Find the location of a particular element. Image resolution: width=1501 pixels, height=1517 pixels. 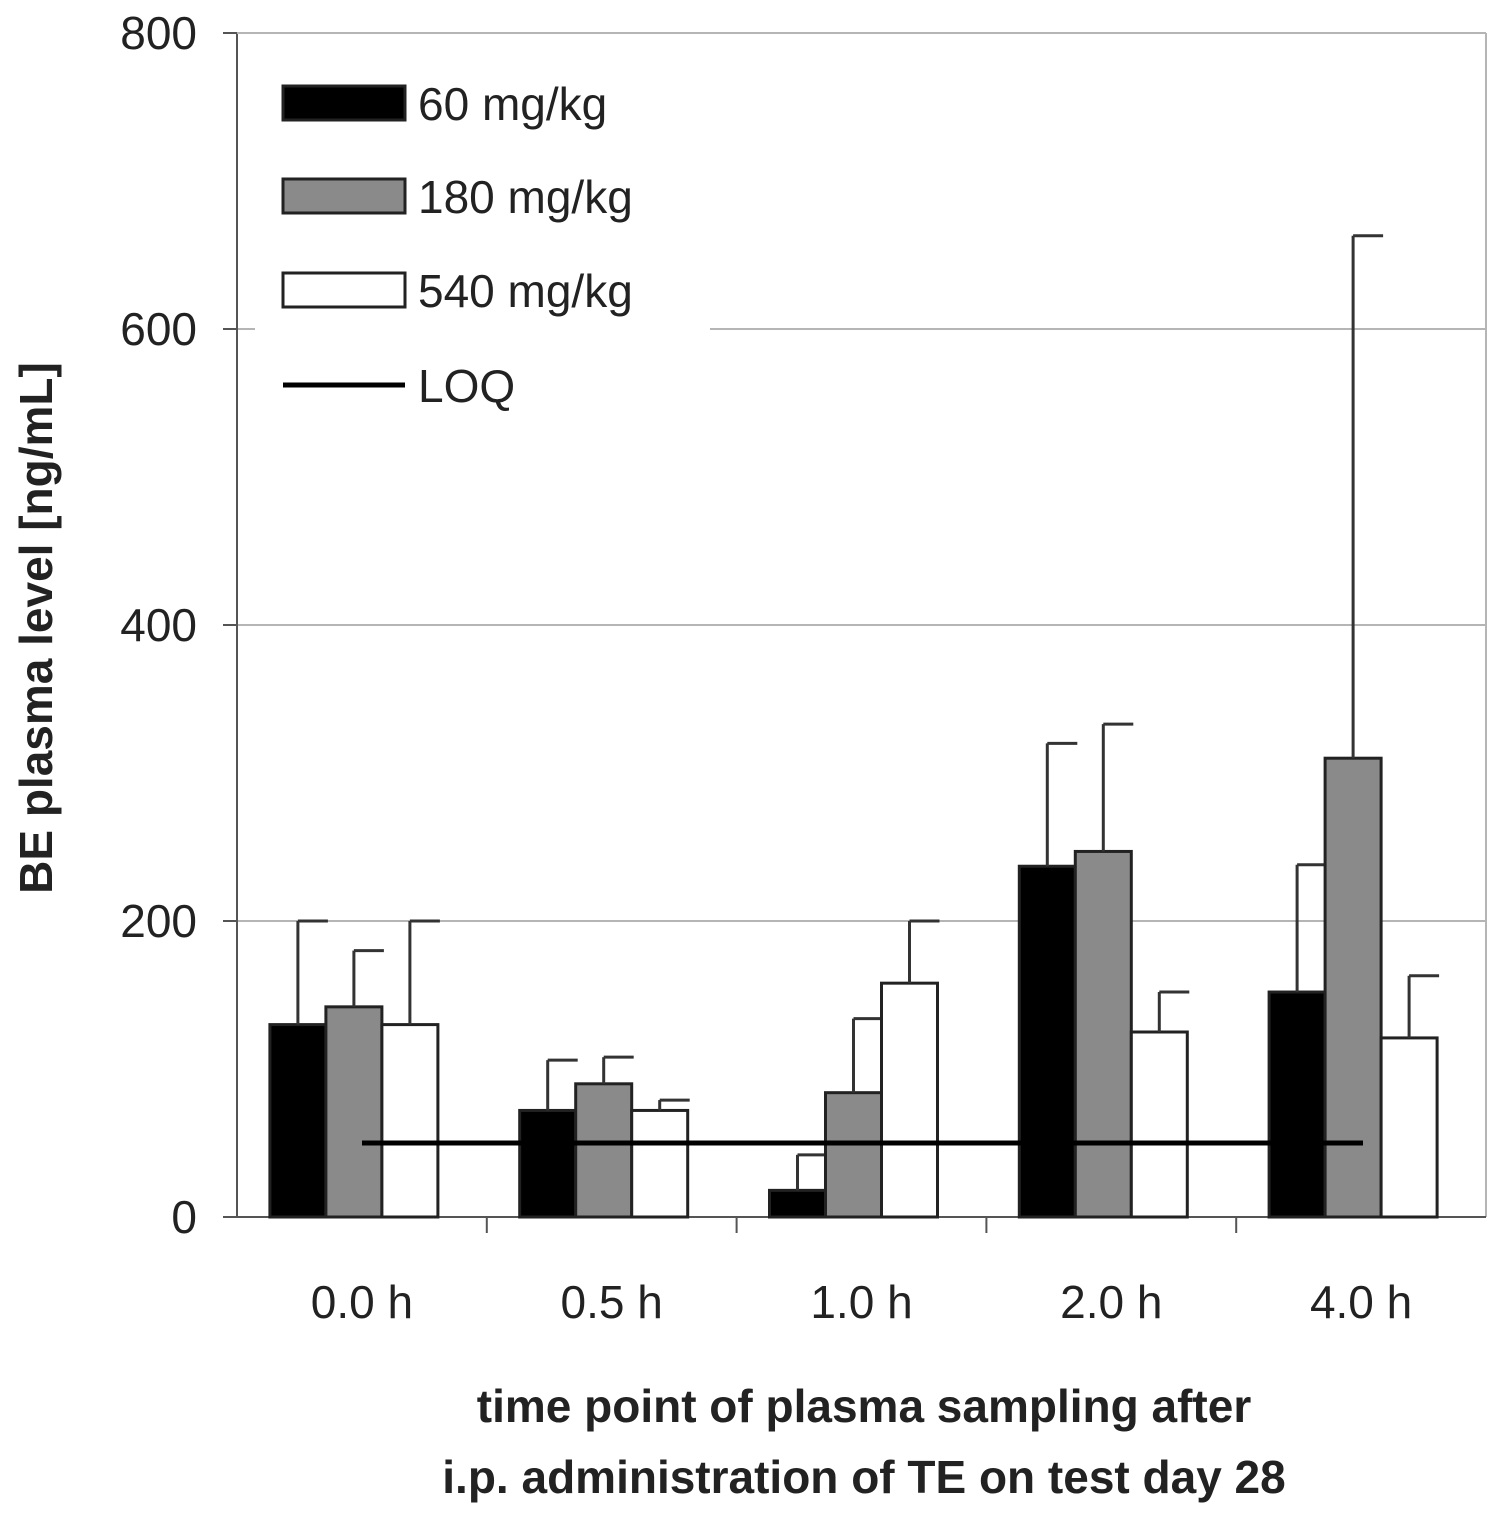

legend-label: 60 mg/kg is located at coordinates (512, 104).